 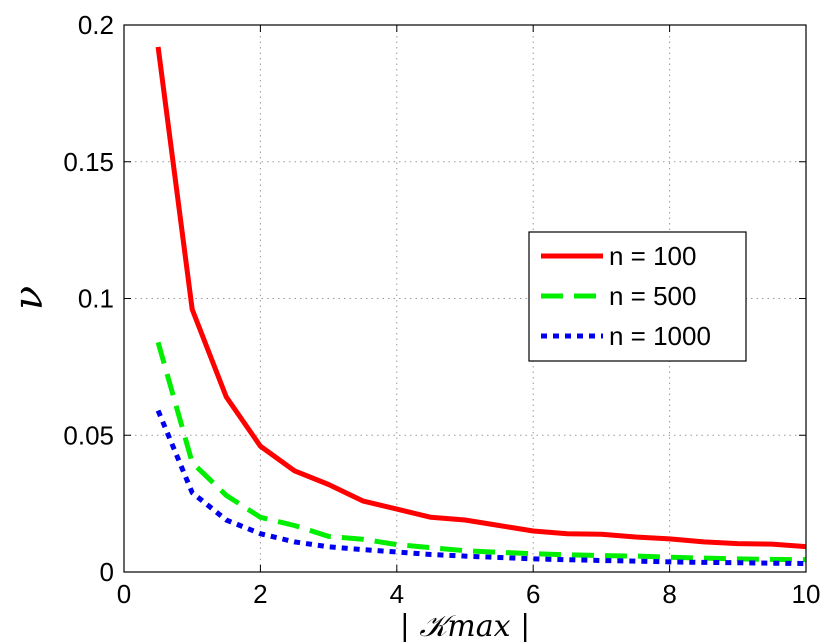 I want to click on x-tick-label: 2, so click(x=260, y=594).